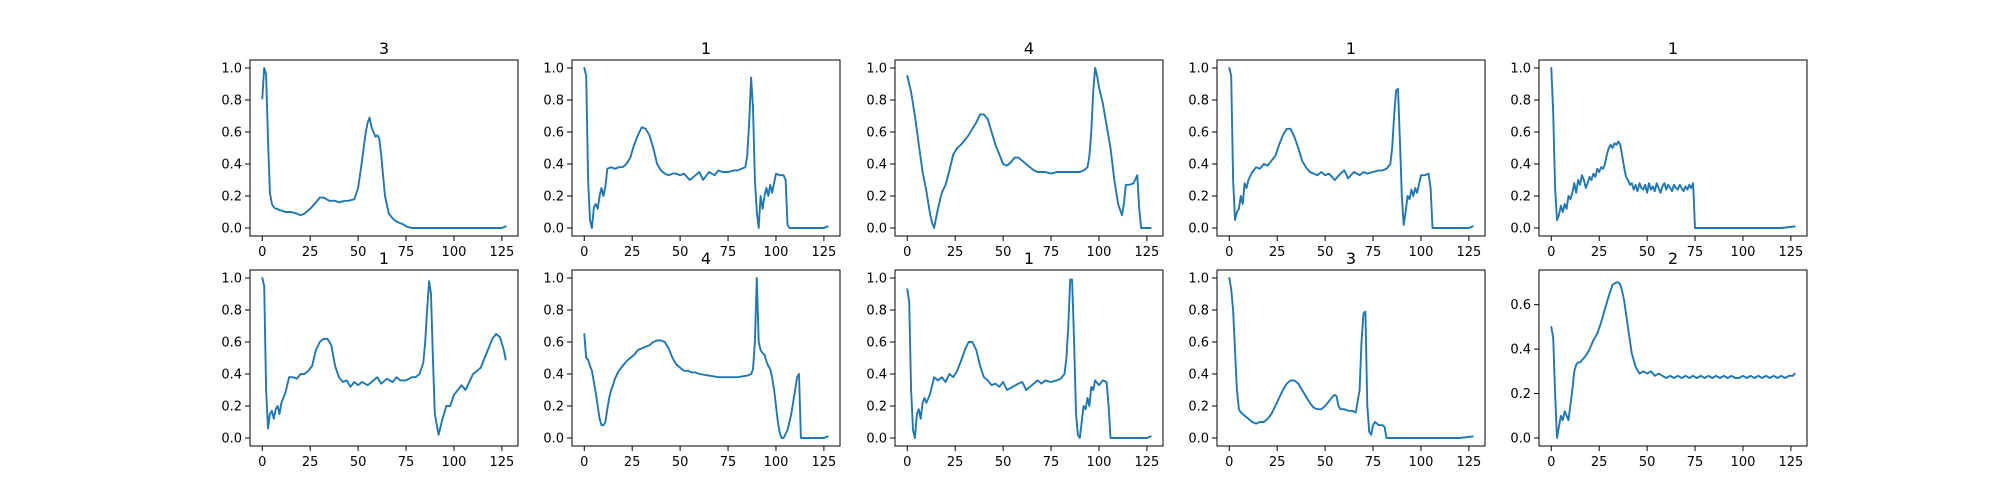 The height and width of the screenshot is (500, 2000). I want to click on chart-panel-9: 0 25 50 75 100 125 0.0 0.2 0.4 0.6 0.8 1.0 3, so click(1337, 359).